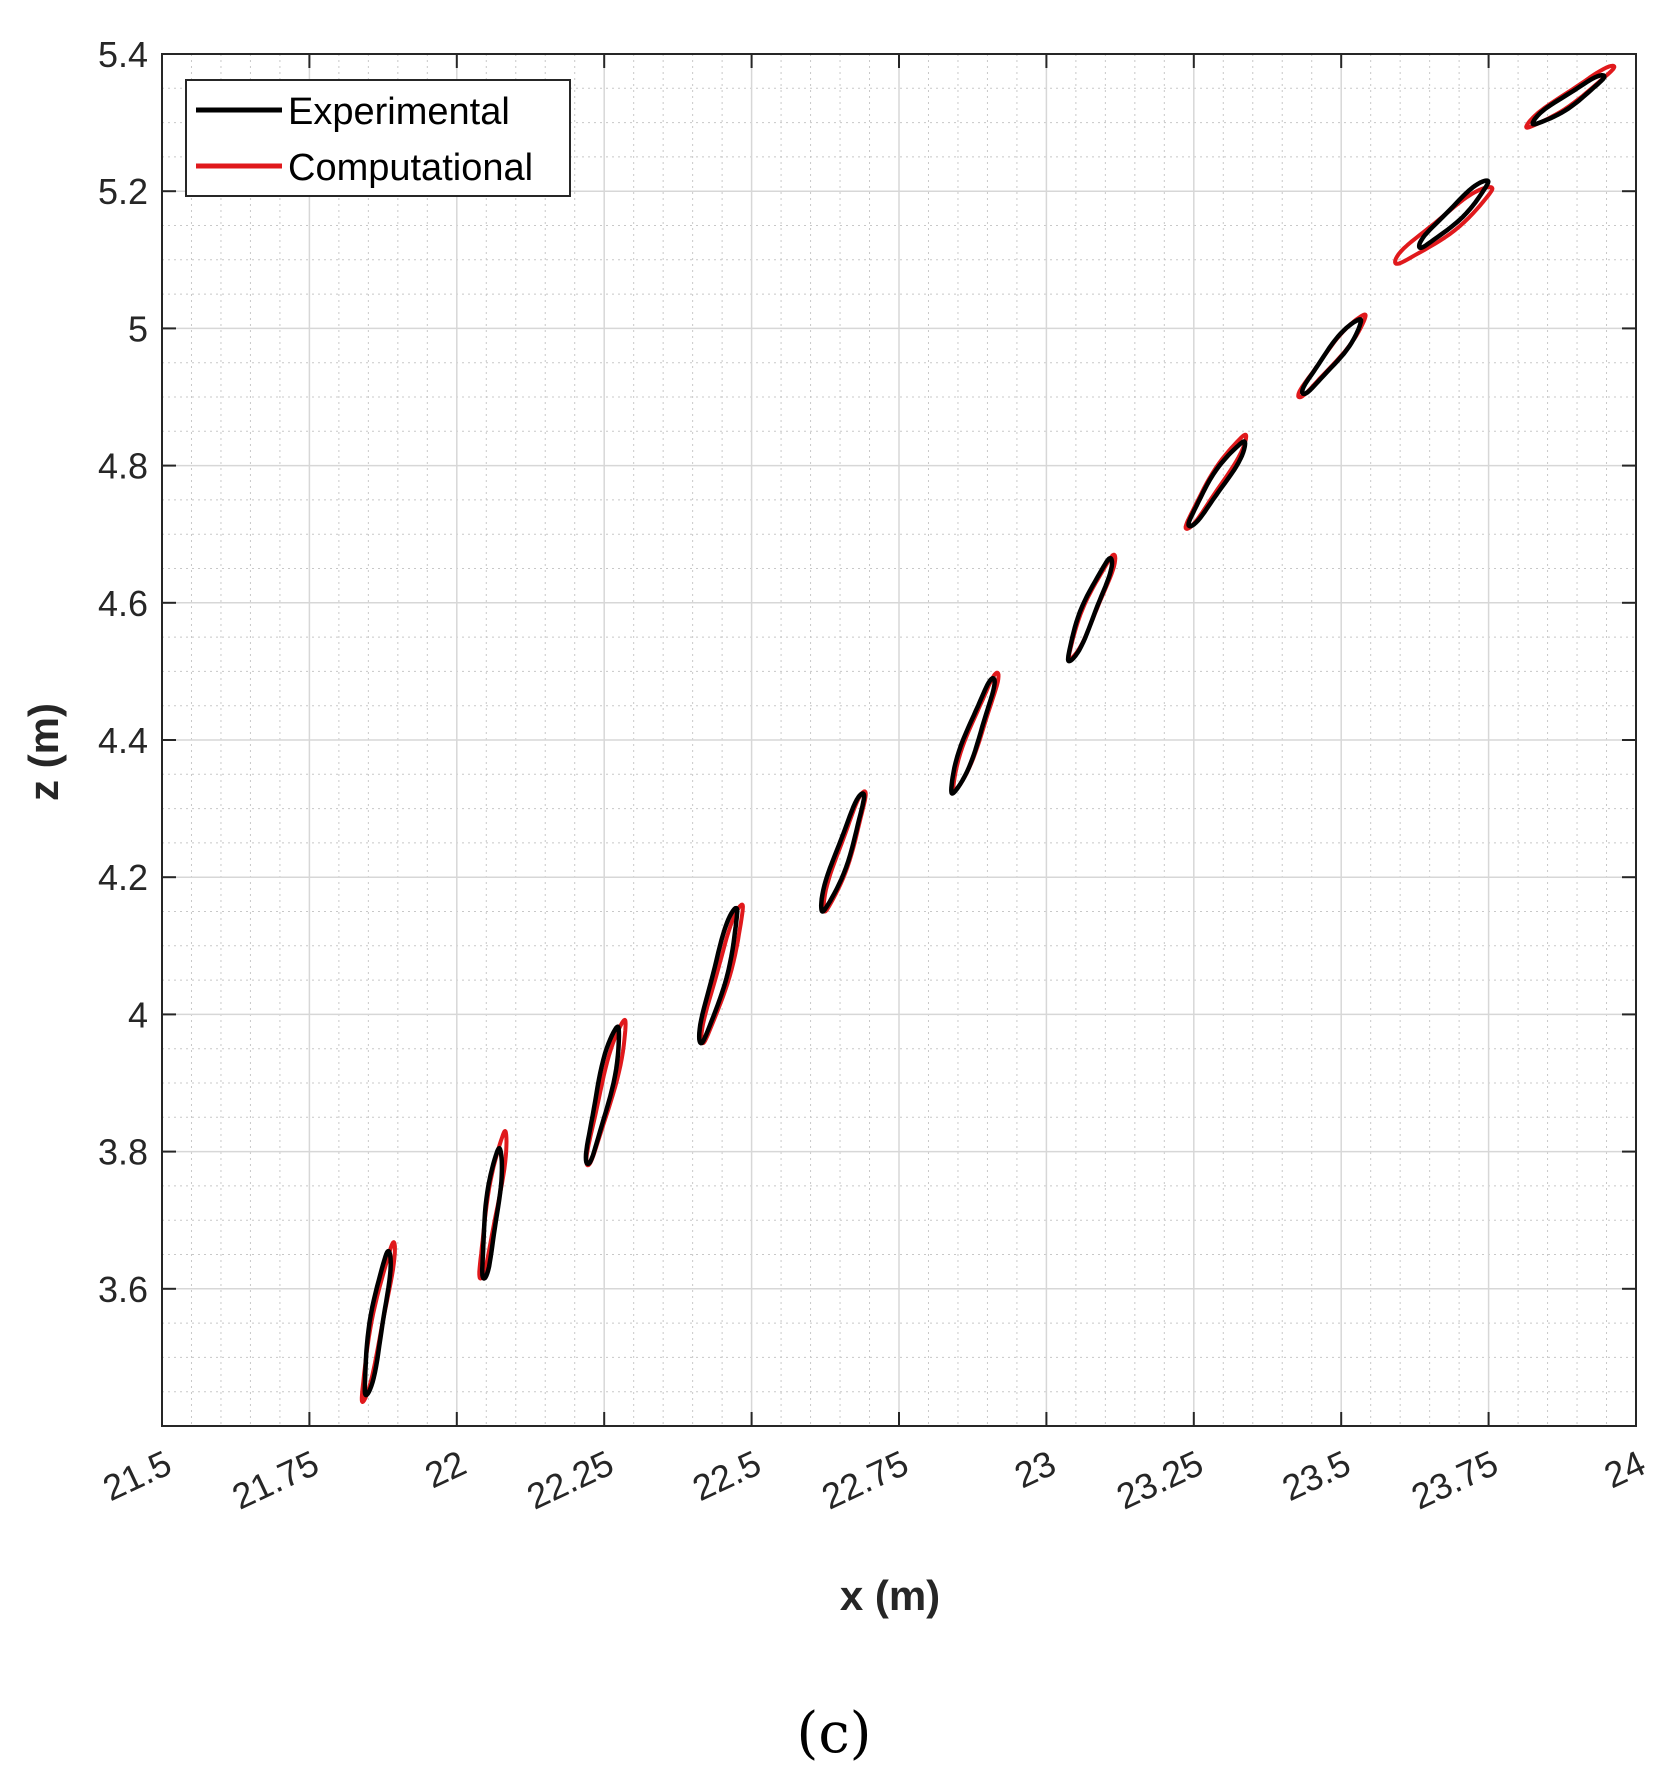 The image size is (1668, 1777). What do you see at coordinates (123, 466) in the screenshot?
I see `y-tick-label: 4.8` at bounding box center [123, 466].